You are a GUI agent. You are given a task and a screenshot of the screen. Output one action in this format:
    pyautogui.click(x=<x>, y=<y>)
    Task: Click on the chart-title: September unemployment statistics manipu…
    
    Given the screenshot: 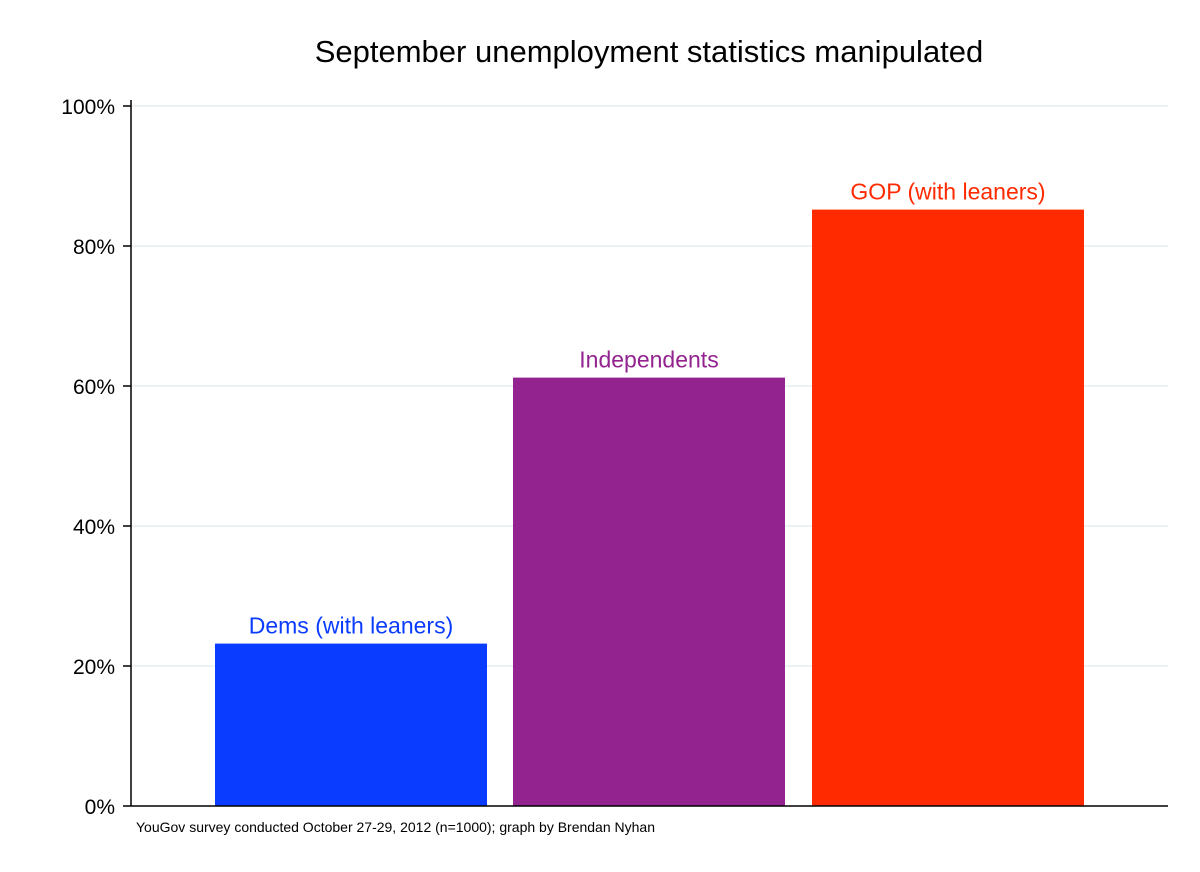 What is the action you would take?
    pyautogui.click(x=649, y=51)
    